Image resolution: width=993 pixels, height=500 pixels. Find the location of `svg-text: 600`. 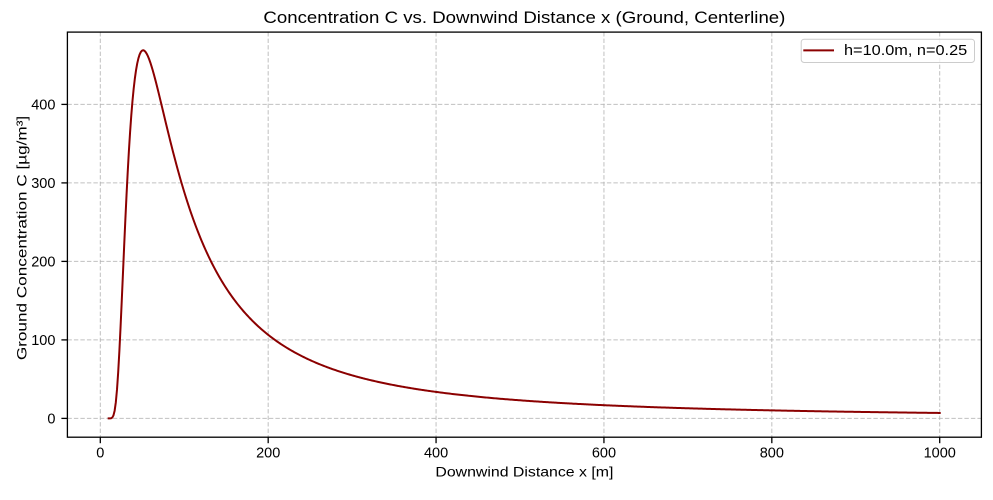

svg-text: 600 is located at coordinates (604, 453).